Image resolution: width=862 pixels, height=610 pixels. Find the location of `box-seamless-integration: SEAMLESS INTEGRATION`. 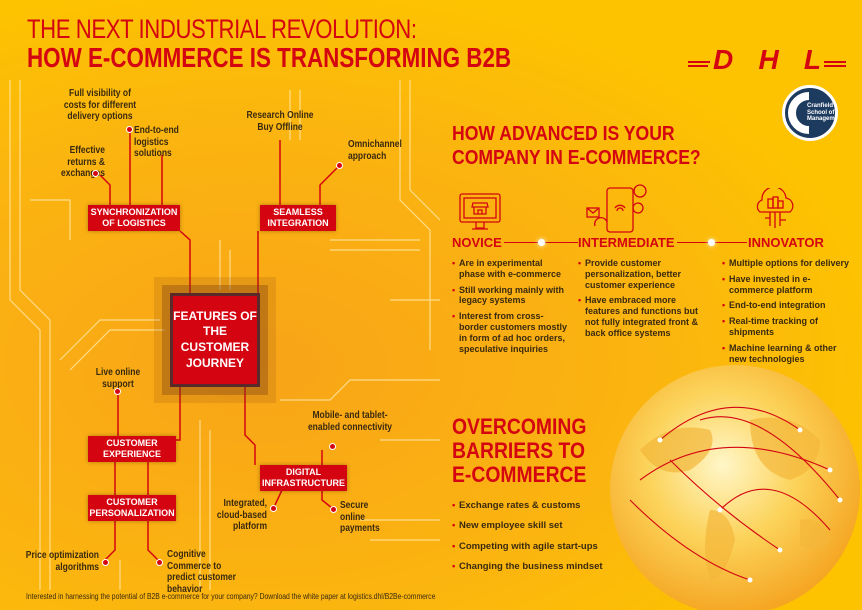

box-seamless-integration: SEAMLESS INTEGRATION is located at coordinates (298, 218).